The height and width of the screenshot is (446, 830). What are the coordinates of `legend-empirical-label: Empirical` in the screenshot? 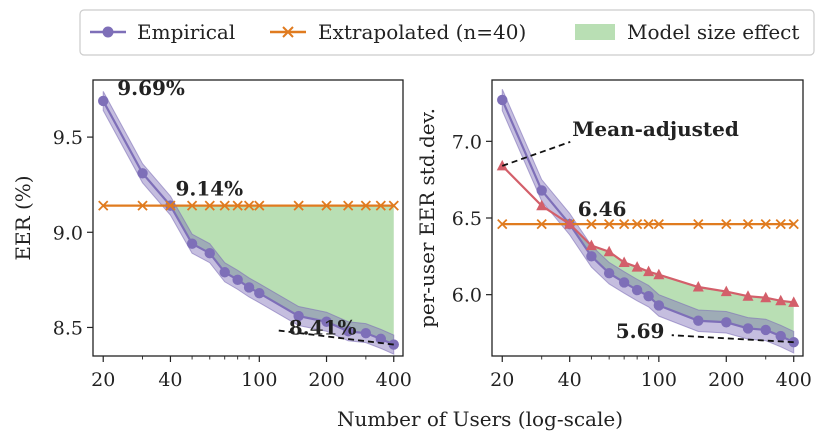 It's located at (186, 32).